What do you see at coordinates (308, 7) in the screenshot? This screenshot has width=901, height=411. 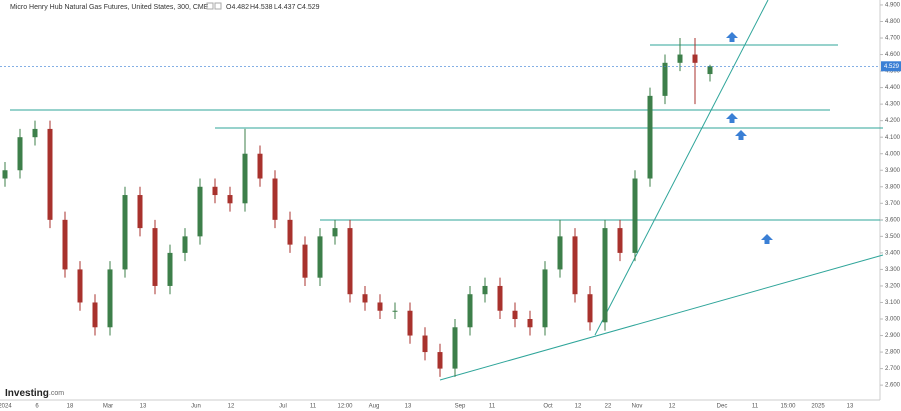 I see `ohlc-close: C4.529` at bounding box center [308, 7].